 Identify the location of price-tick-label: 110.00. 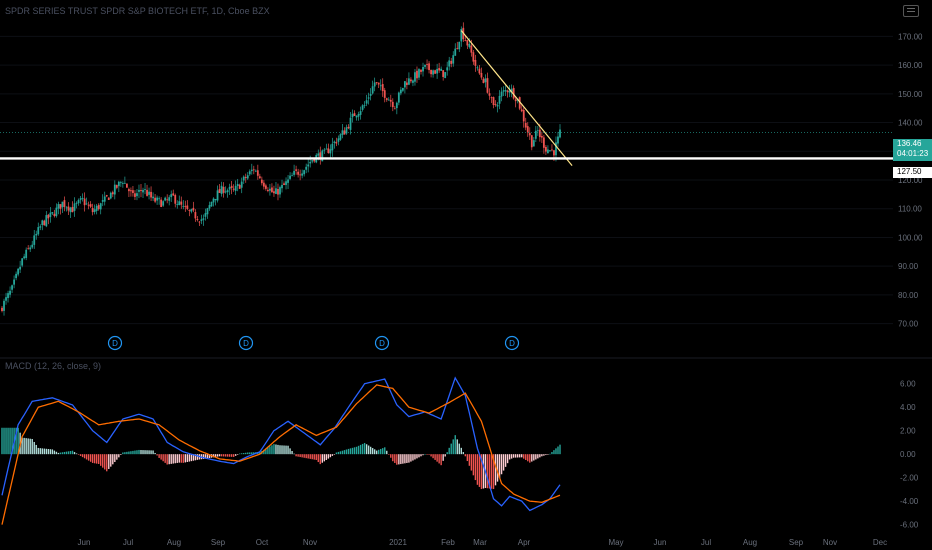
(910, 209).